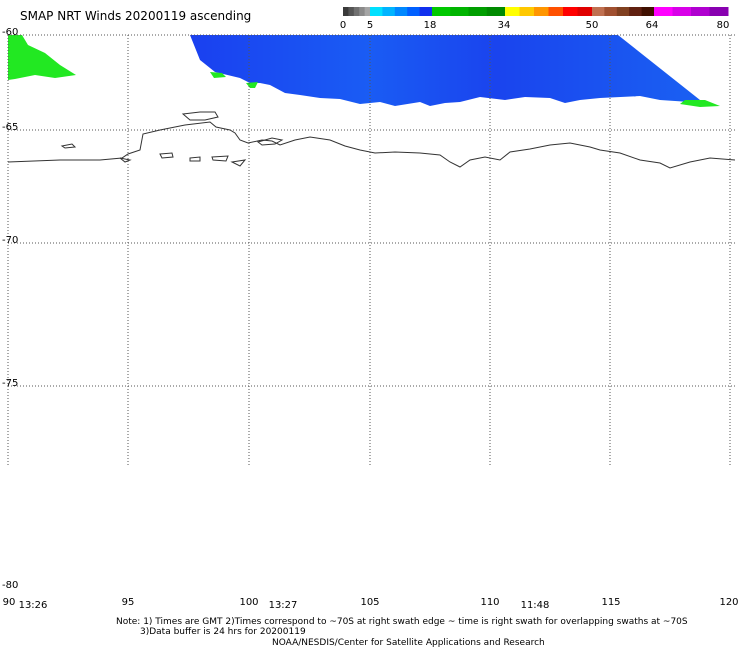  Describe the element at coordinates (371, 140) in the screenshot. I see `coastline` at that location.